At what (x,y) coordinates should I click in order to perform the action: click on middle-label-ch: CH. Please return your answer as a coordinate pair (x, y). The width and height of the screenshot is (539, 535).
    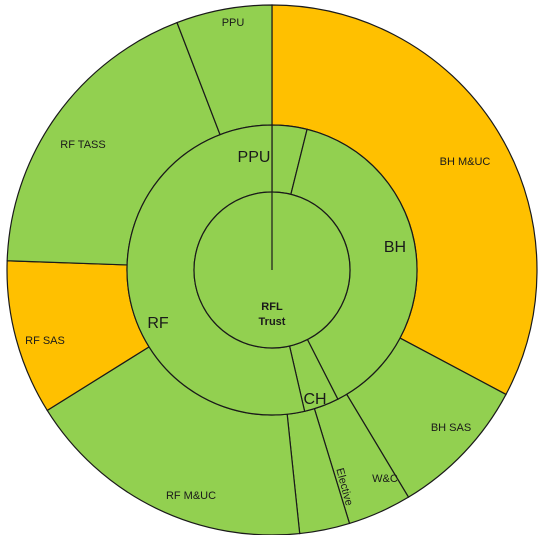
    Looking at the image, I should click on (314, 399).